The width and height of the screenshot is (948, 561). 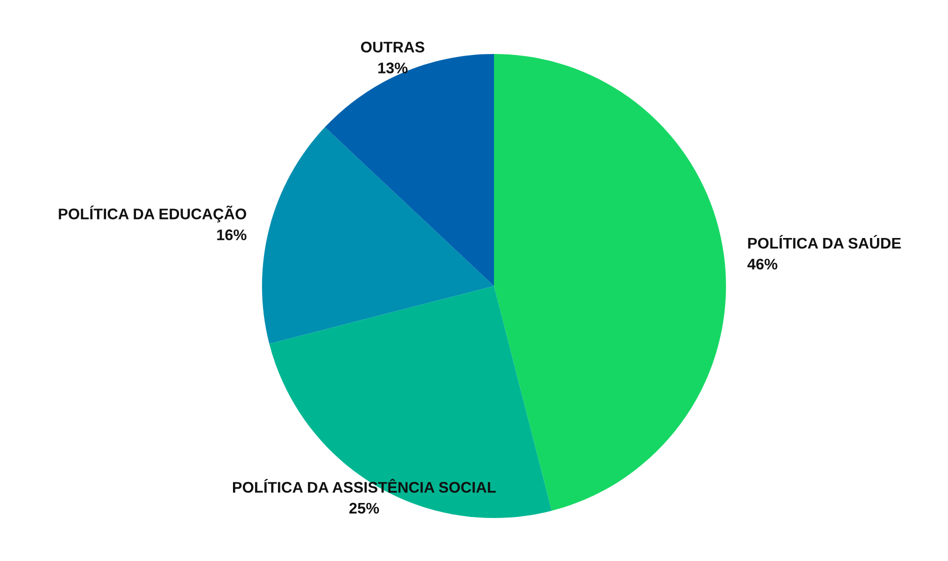 I want to click on data-label: 46%, so click(x=762, y=264).